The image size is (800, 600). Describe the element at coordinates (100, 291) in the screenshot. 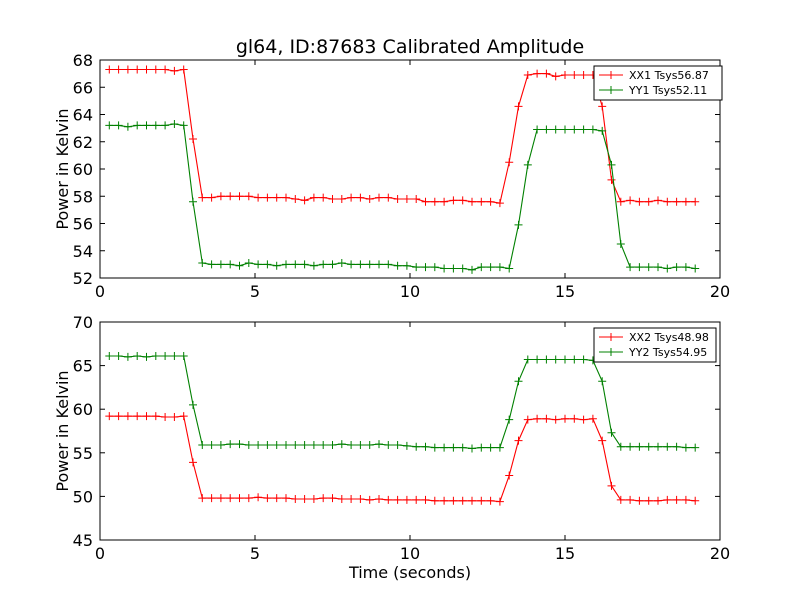

I see `chart1-x-tick-label: 0` at that location.